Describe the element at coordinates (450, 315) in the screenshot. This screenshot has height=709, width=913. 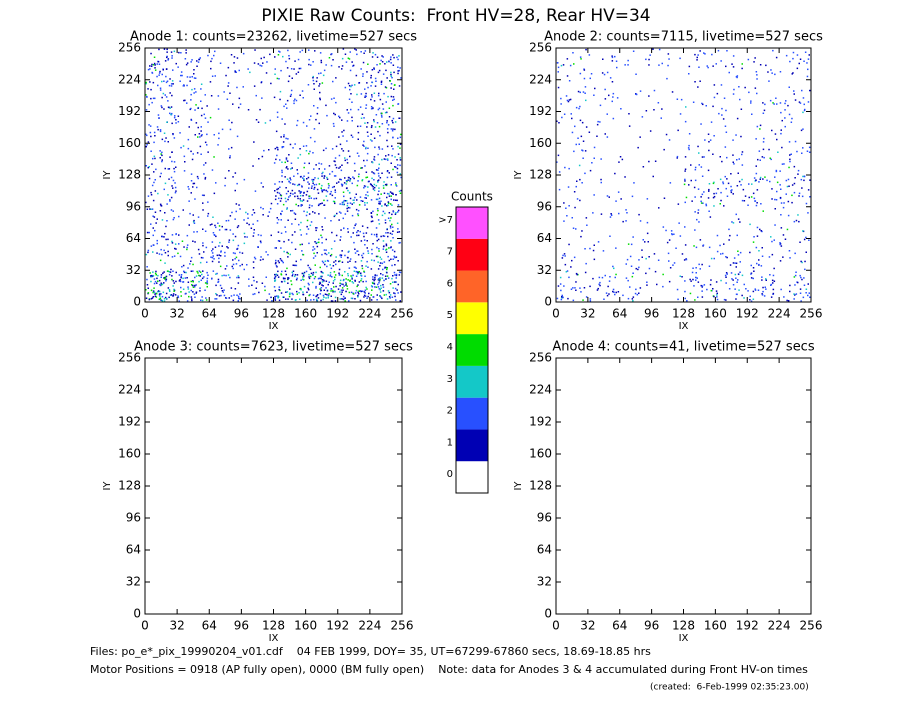
I see `colorbar-label: 5` at that location.